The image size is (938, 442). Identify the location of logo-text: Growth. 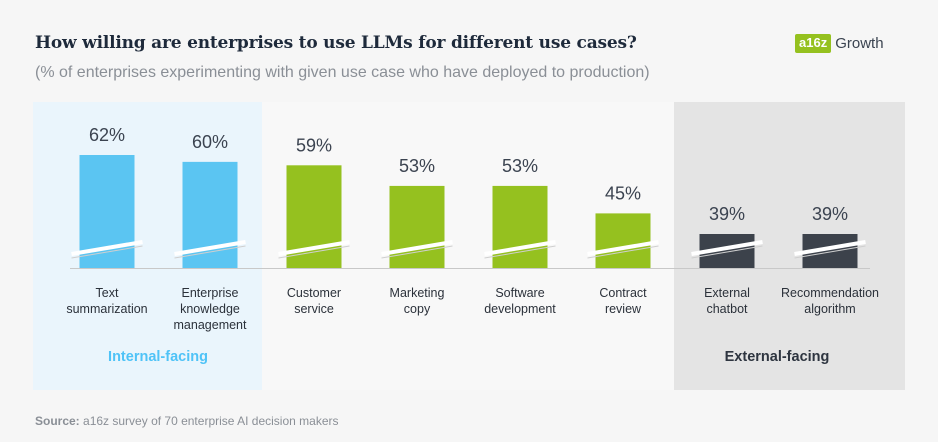
(859, 43).